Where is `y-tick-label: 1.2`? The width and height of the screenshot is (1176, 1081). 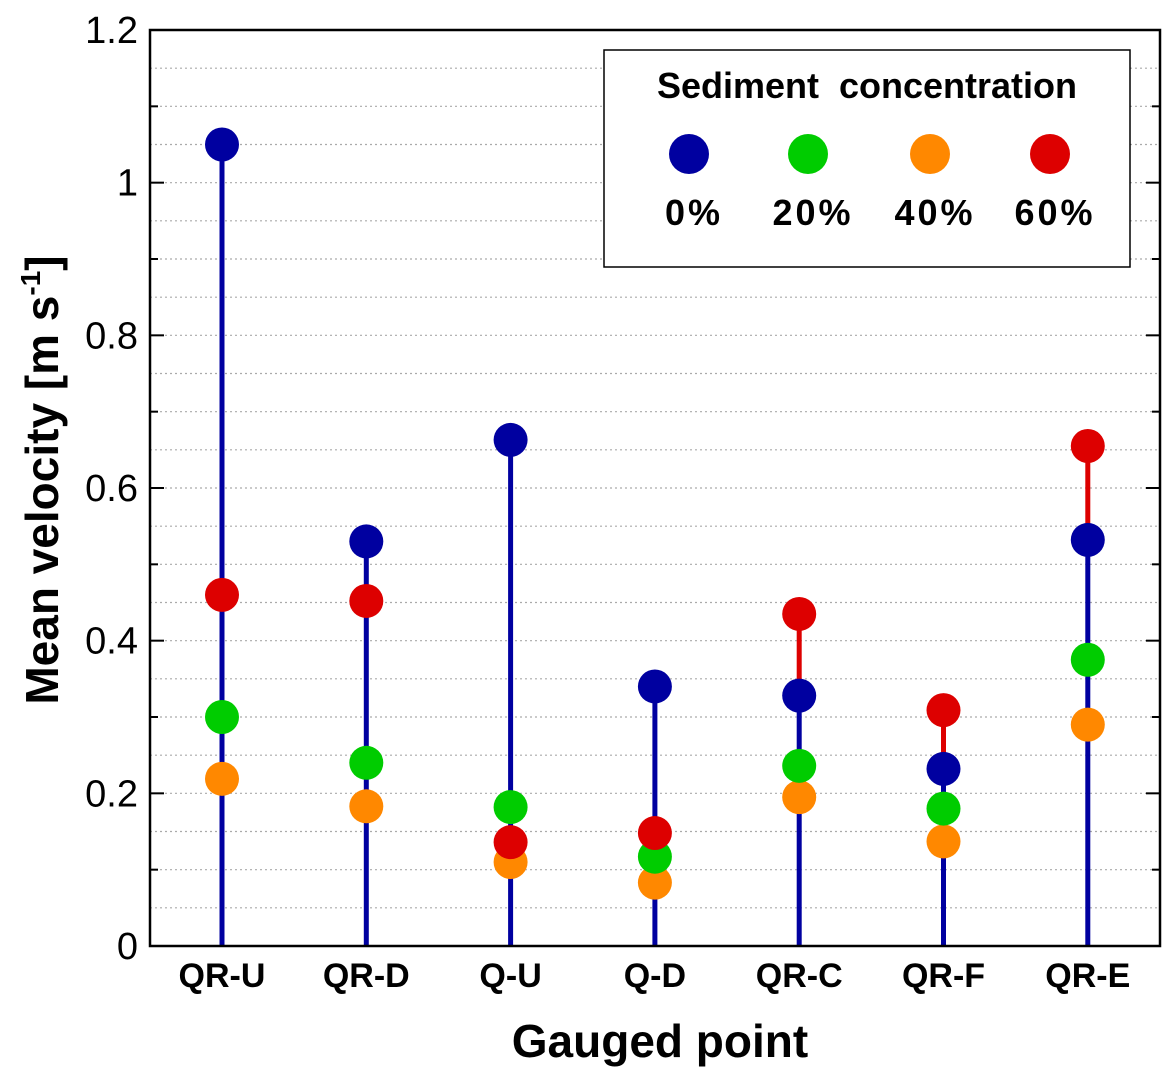 y-tick-label: 1.2 is located at coordinates (111, 31).